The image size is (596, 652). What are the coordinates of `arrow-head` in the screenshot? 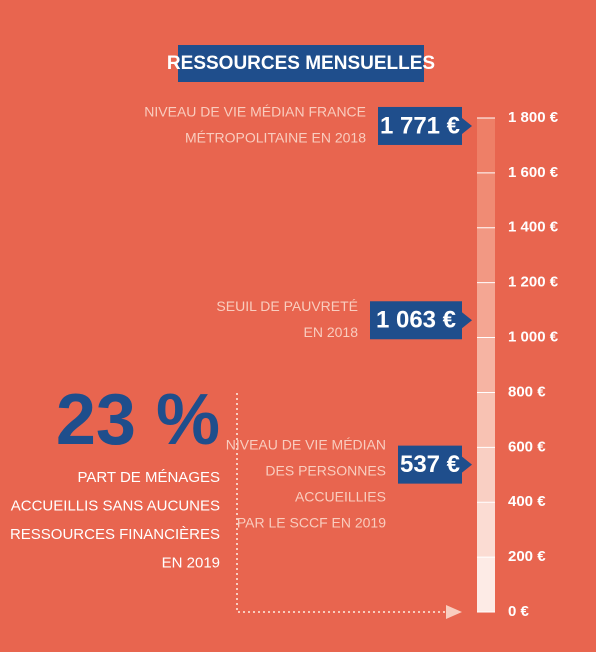 It's located at (454, 612).